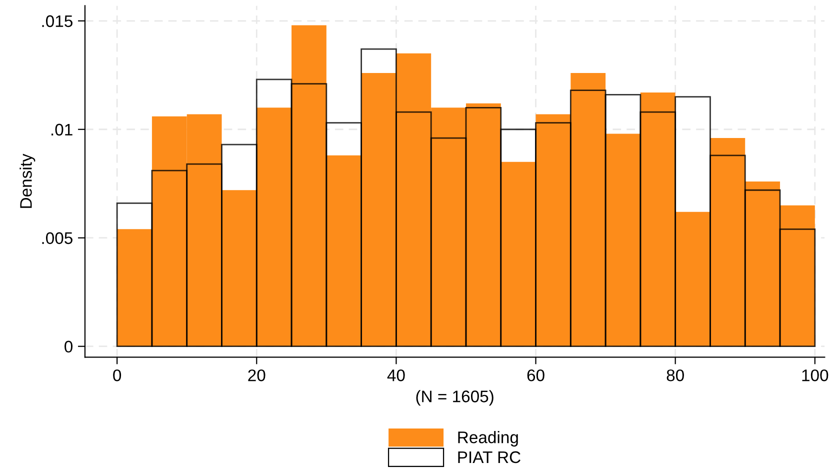 This screenshot has height=475, width=833. Describe the element at coordinates (57, 238) in the screenshot. I see `y-tick-label: .005` at that location.